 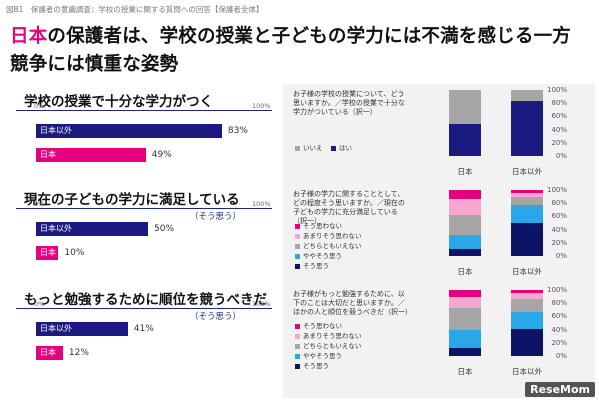 What do you see at coordinates (132, 200) in the screenshot?
I see `chart-title: 現在の子どもの学力に満足している` at bounding box center [132, 200].